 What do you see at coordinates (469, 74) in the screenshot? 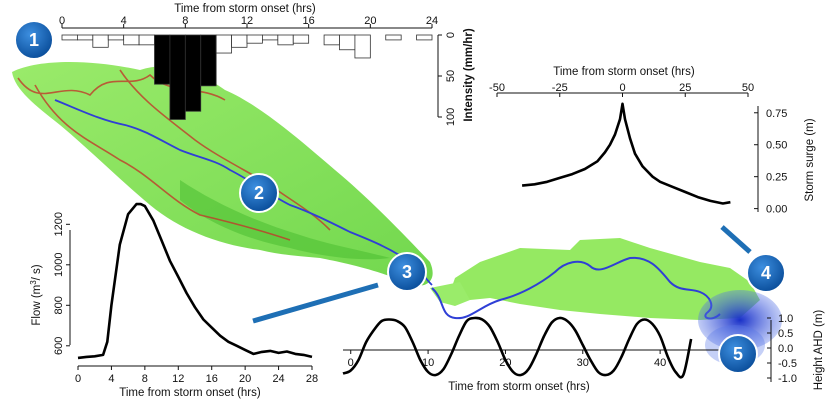
I see `rainfall-ylabel: Intensity (mm/hr)` at bounding box center [469, 74].